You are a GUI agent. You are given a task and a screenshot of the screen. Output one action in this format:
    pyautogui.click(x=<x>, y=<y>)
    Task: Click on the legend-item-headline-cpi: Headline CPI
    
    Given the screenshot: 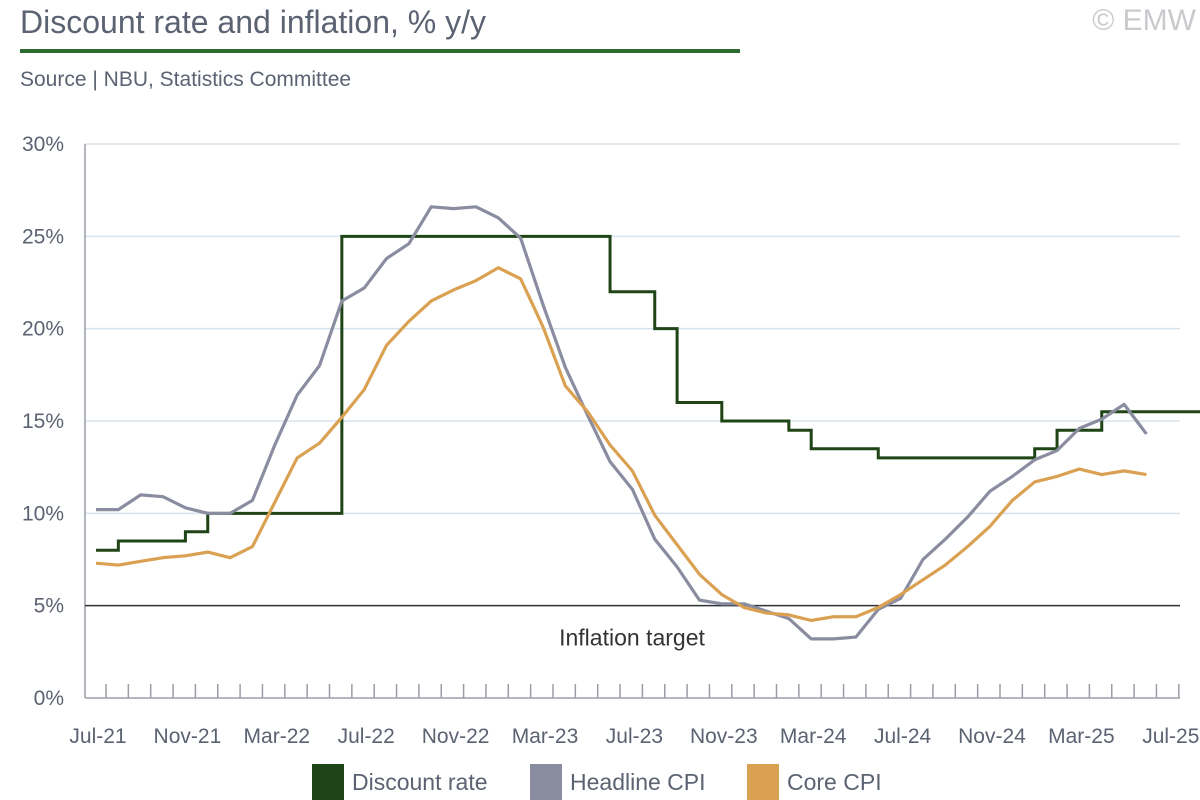 What is the action you would take?
    pyautogui.click(x=618, y=782)
    